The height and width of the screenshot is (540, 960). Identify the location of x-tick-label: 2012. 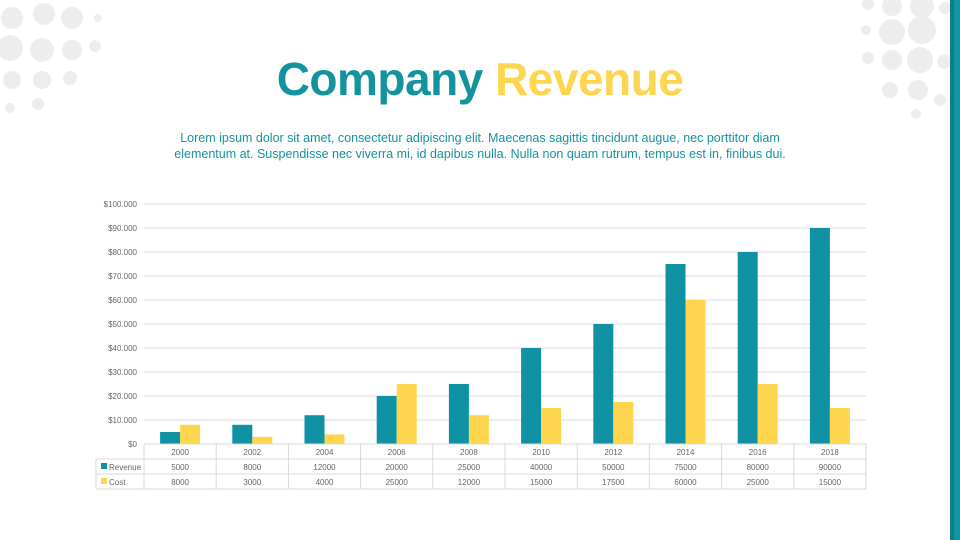
(613, 452).